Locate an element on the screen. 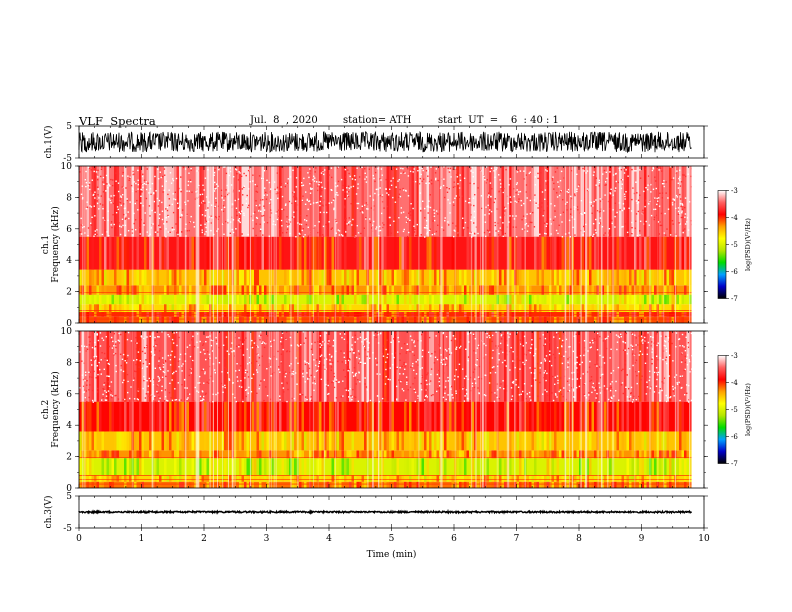 Image resolution: width=792 pixels, height=612 pixels. x-tick-label: 6 is located at coordinates (454, 539).